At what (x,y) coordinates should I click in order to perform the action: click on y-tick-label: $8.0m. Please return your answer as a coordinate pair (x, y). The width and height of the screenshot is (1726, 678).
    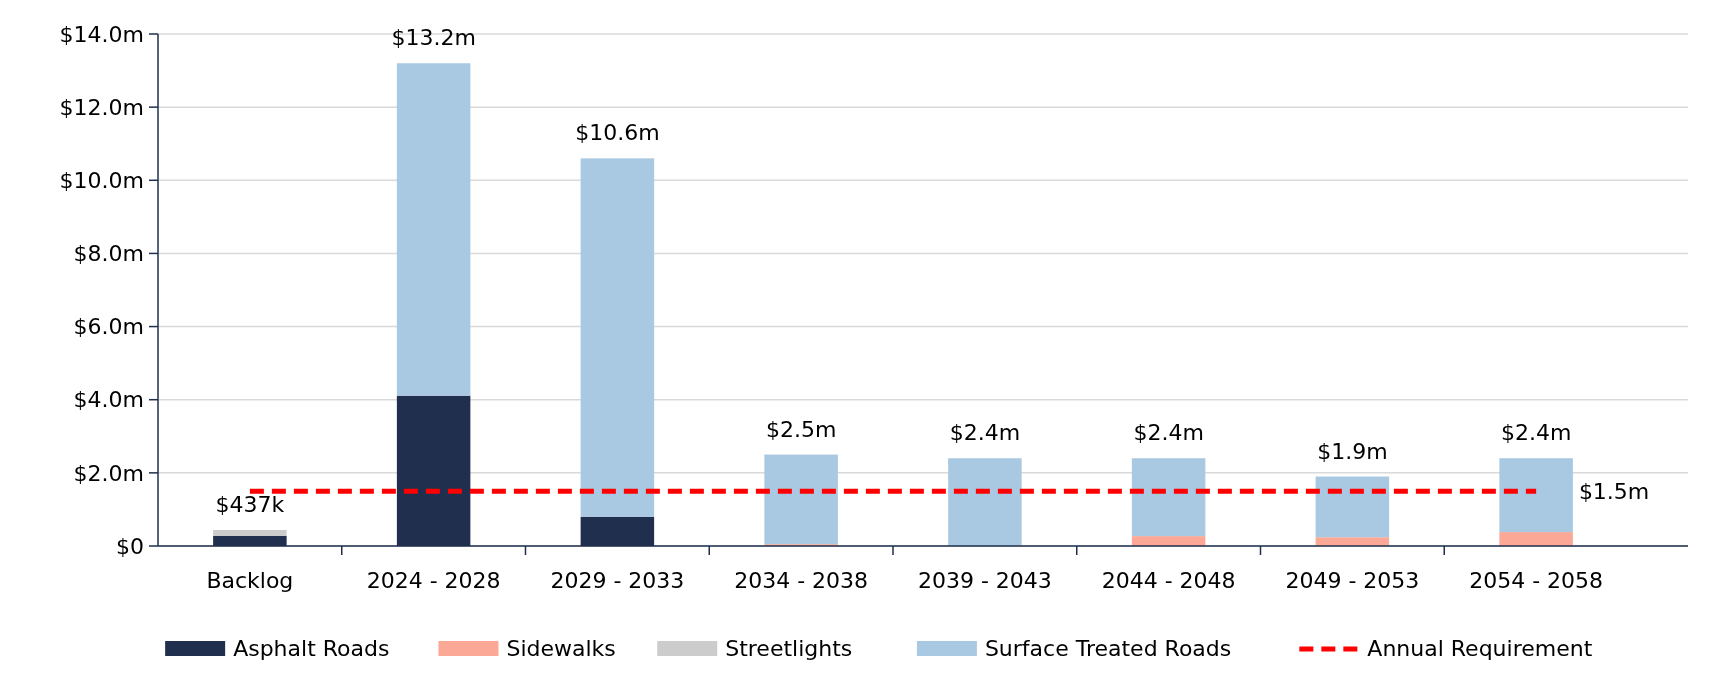
    Looking at the image, I should click on (108, 254).